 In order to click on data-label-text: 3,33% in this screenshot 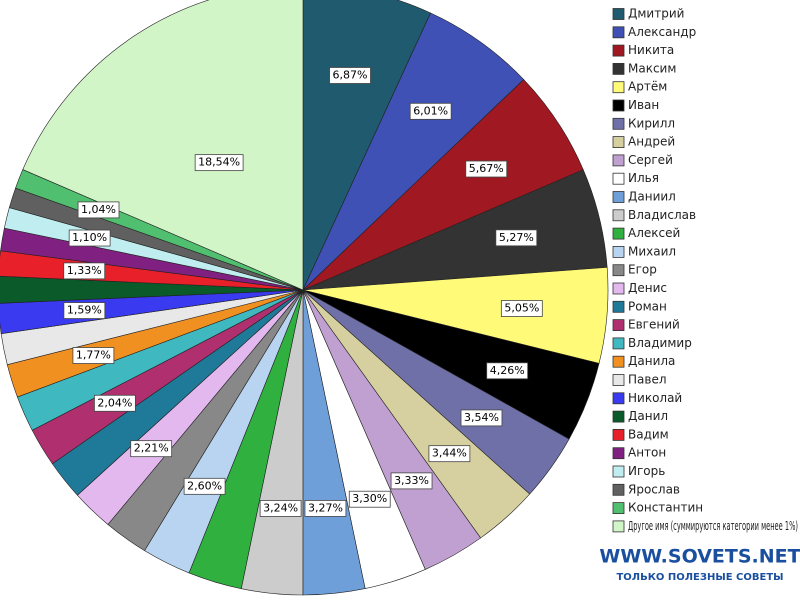, I will do `click(411, 480)`.